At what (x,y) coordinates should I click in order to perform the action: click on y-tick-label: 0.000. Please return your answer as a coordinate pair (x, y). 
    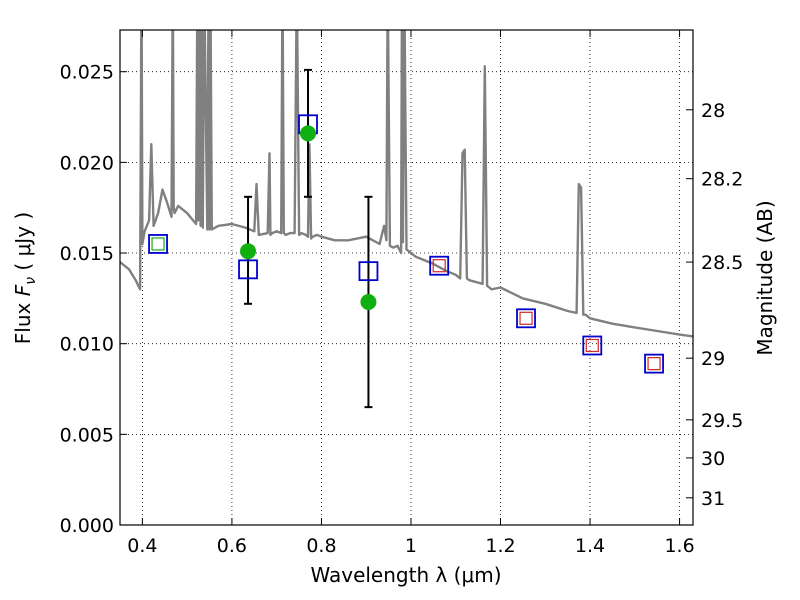
    Looking at the image, I should click on (87, 526).